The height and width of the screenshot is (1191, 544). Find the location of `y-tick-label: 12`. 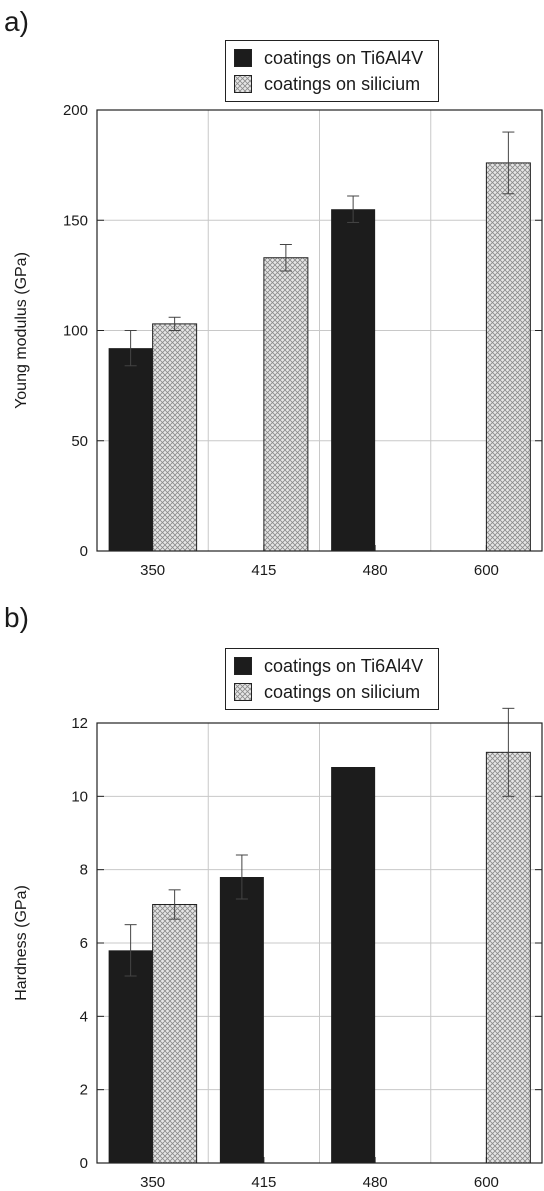

y-tick-label: 12 is located at coordinates (79, 723).